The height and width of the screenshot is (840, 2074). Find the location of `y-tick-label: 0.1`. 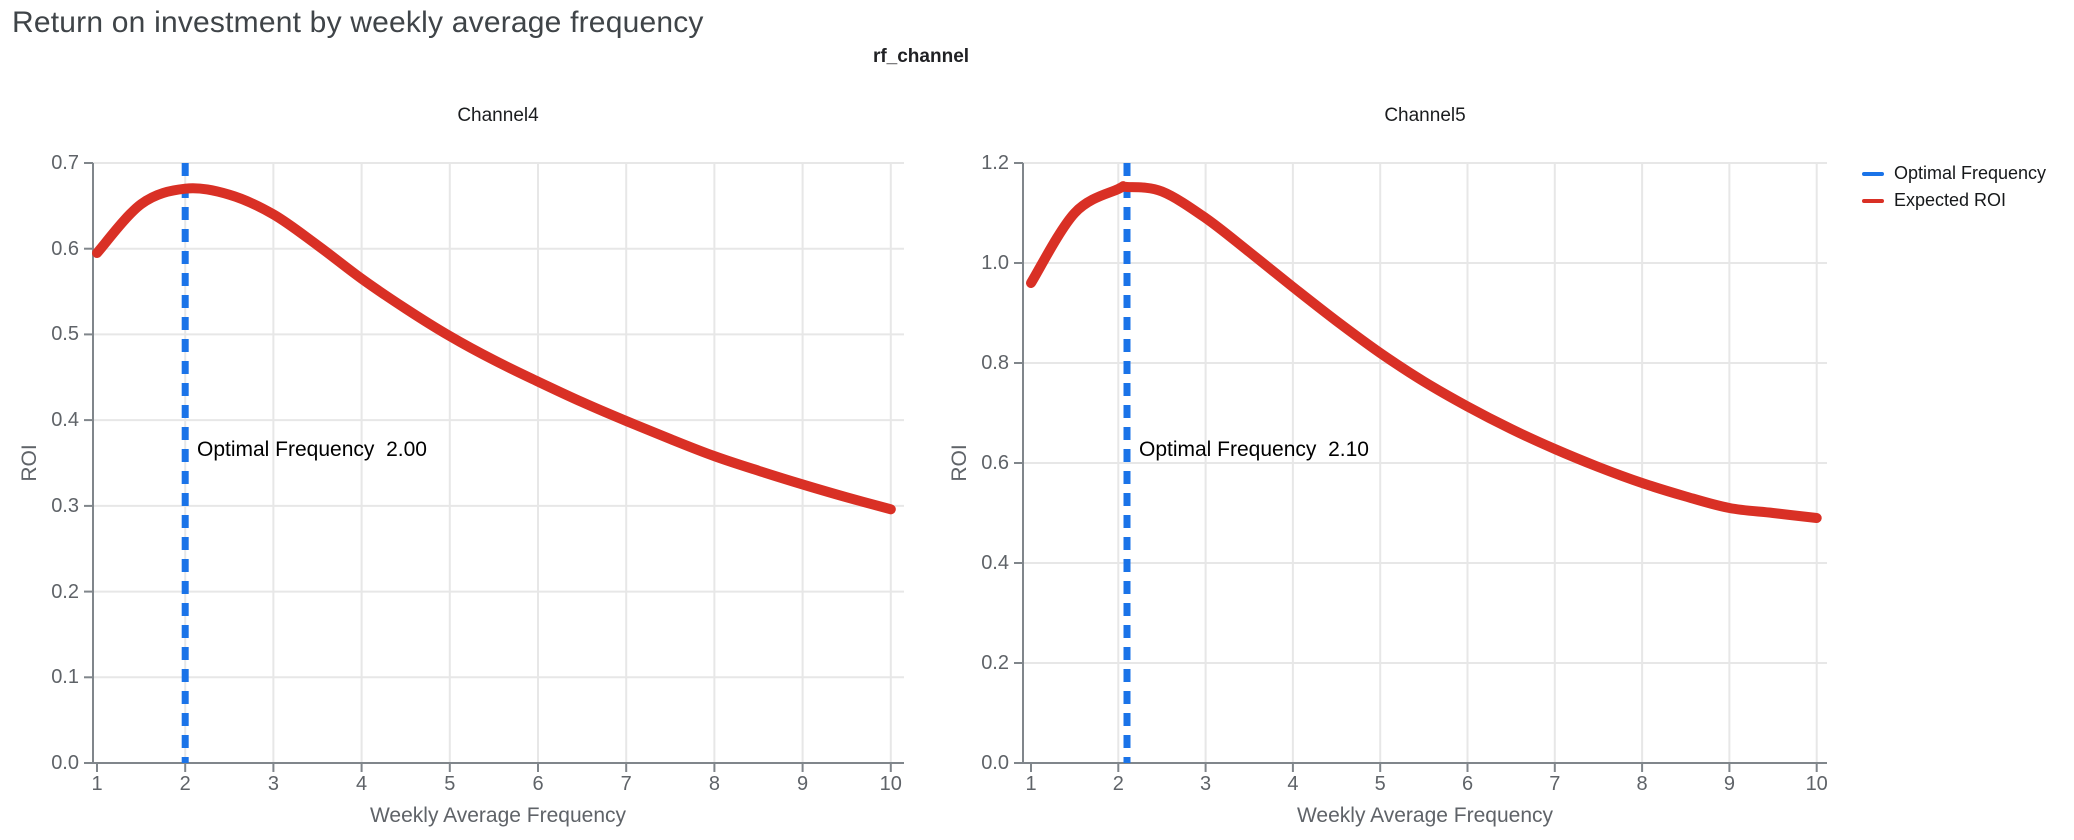

y-tick-label: 0.1 is located at coordinates (65, 677).